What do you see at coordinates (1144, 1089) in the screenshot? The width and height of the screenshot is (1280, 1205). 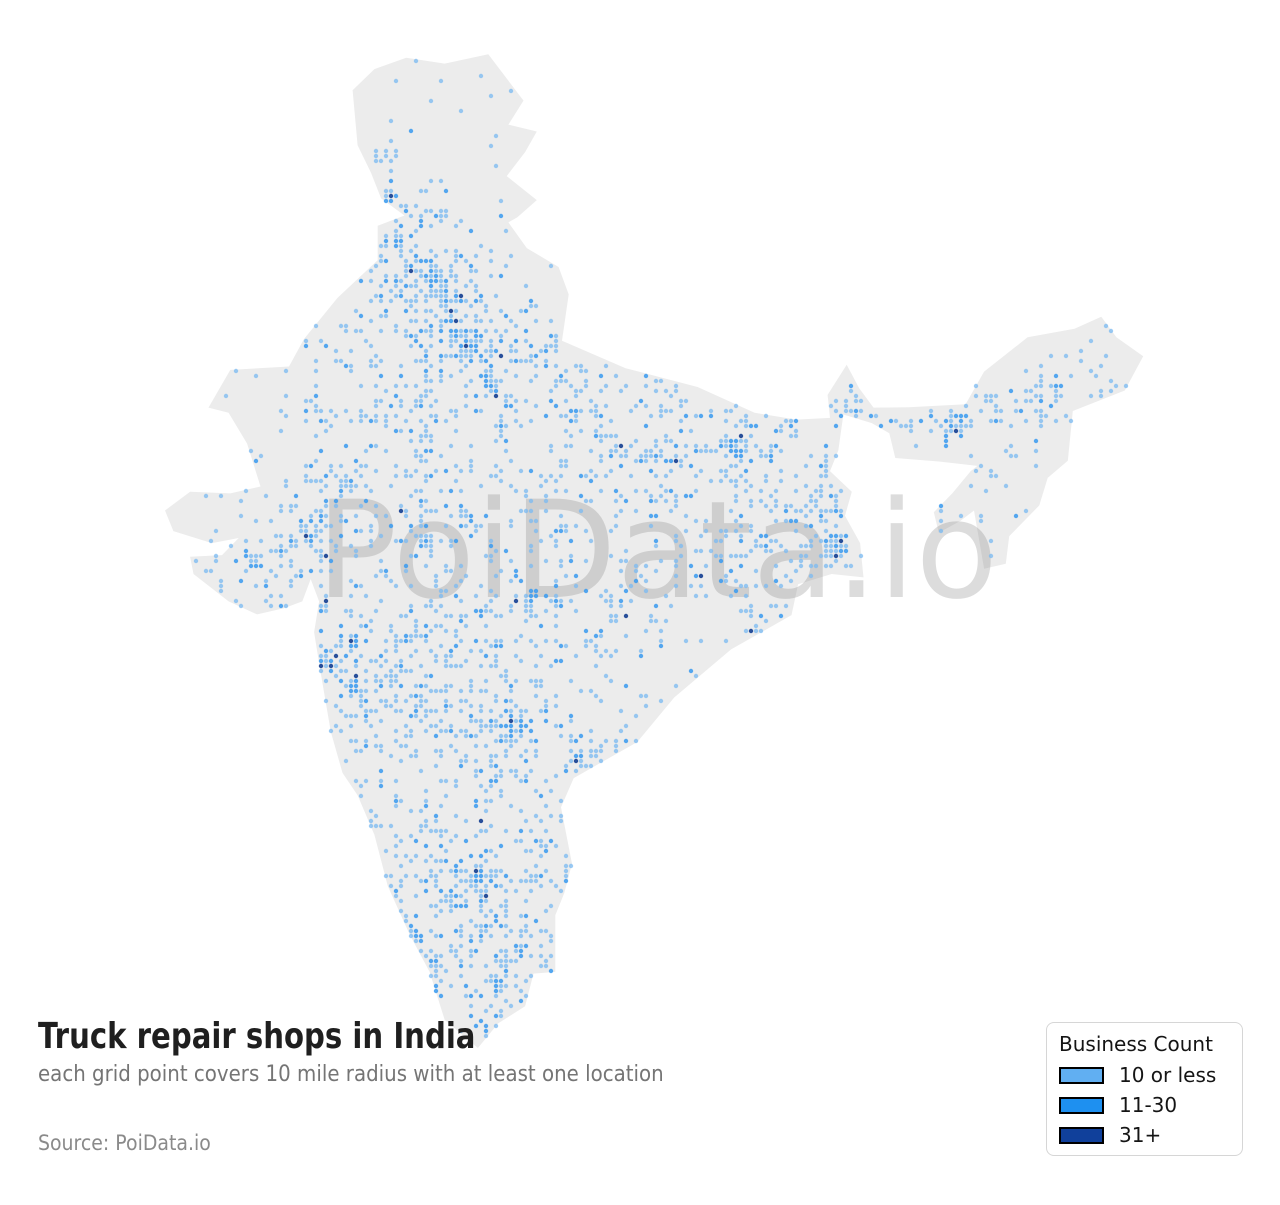 I see `legend: Business Count 10 or less 11-30 31+` at bounding box center [1144, 1089].